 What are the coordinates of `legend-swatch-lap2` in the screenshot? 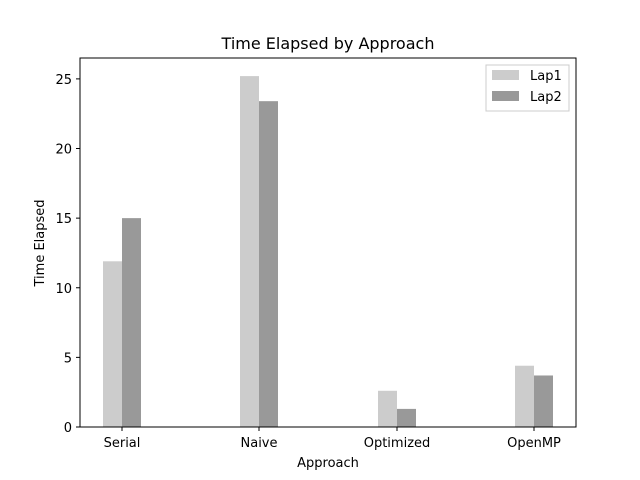 It's located at (505, 96).